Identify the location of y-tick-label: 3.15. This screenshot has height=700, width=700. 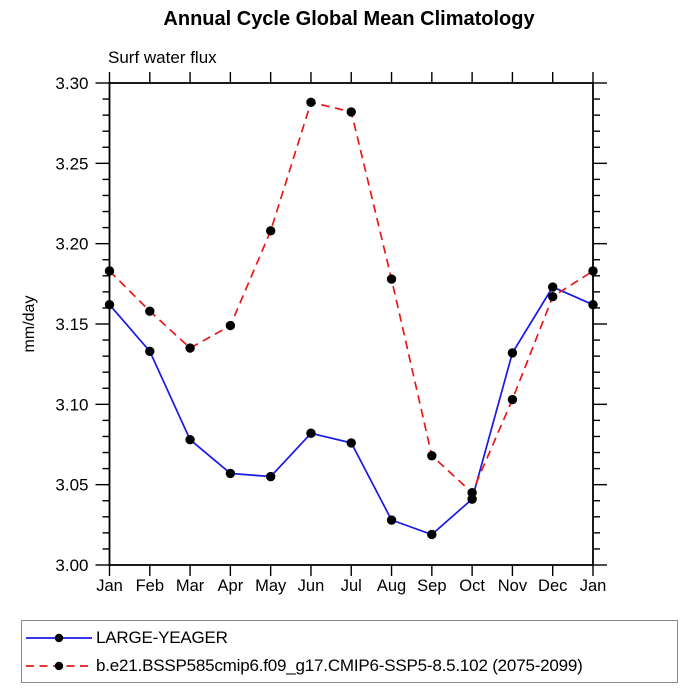
(71, 324).